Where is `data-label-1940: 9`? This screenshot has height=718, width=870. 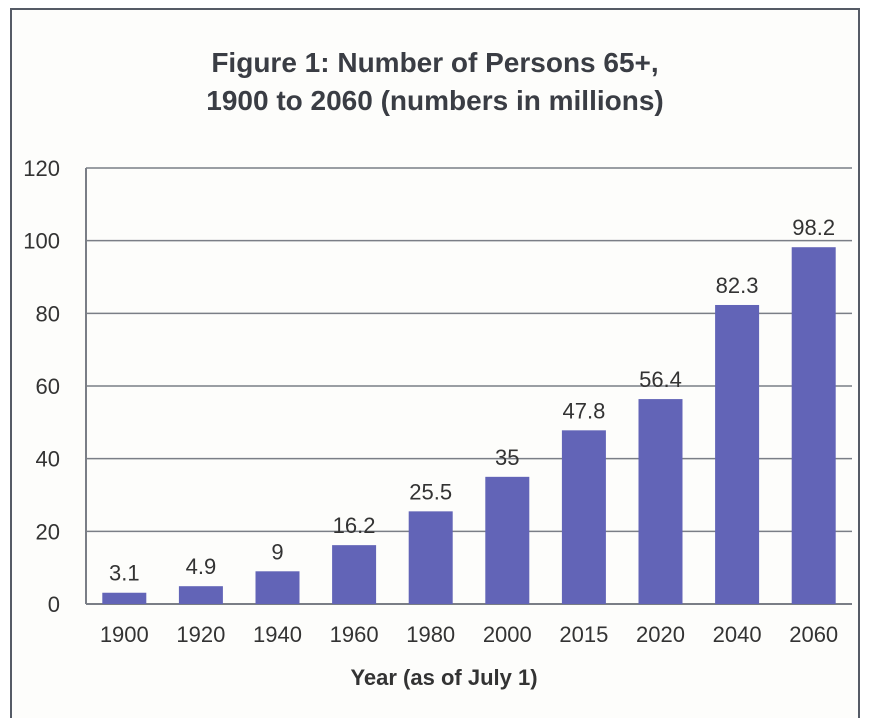 data-label-1940: 9 is located at coordinates (277, 551).